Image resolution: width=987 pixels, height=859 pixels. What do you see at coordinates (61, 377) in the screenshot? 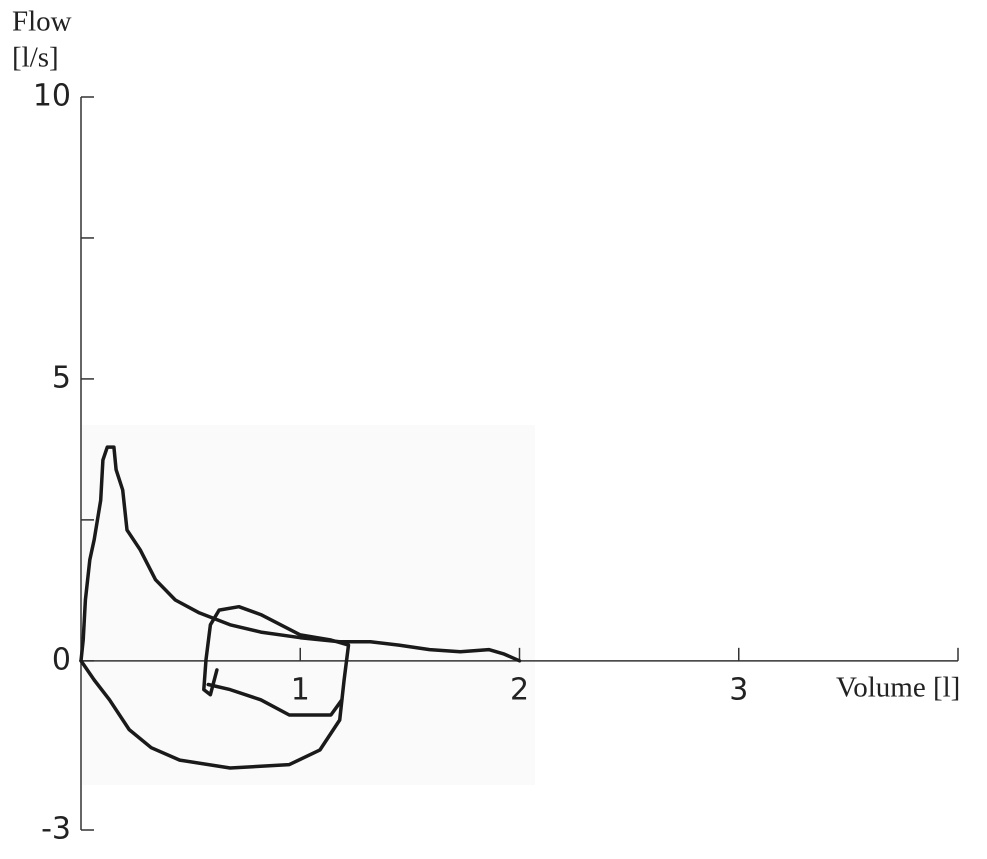
I see `y-tick-label: 5` at bounding box center [61, 377].